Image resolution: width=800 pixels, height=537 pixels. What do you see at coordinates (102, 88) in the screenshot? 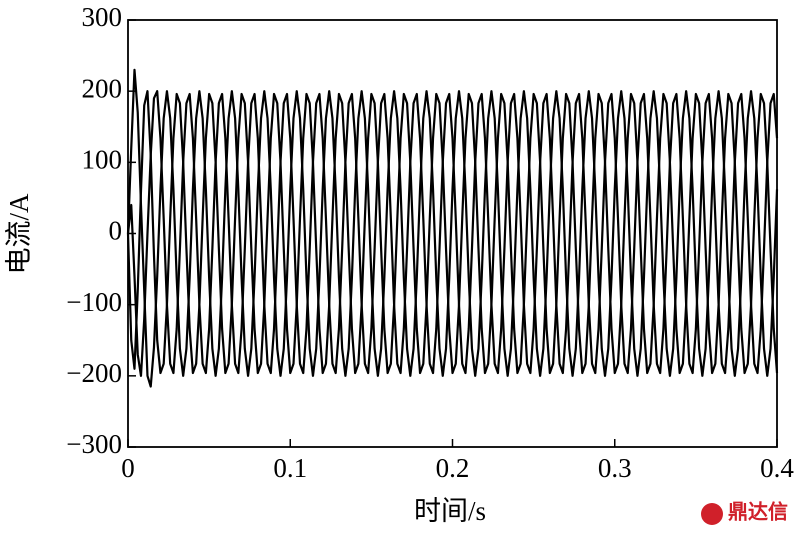
I see `y-tick-label: 200` at bounding box center [102, 88].